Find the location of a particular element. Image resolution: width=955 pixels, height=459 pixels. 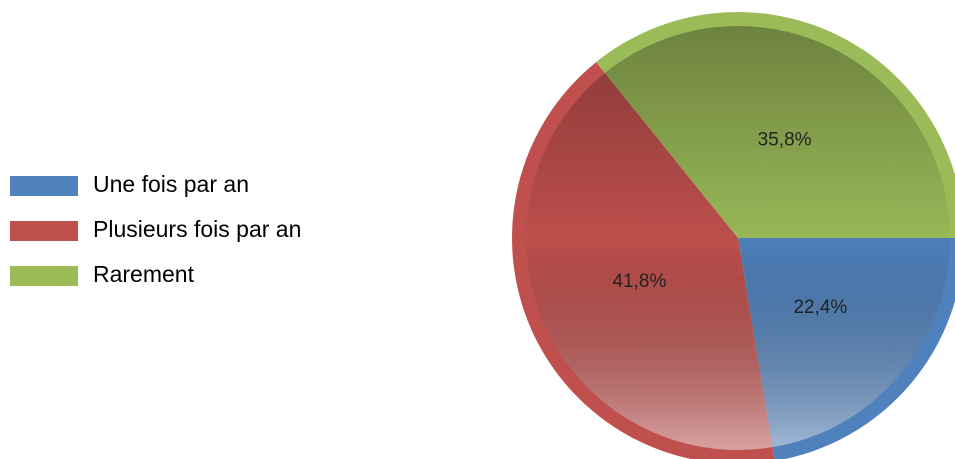

data-label: 41,8% is located at coordinates (639, 281).